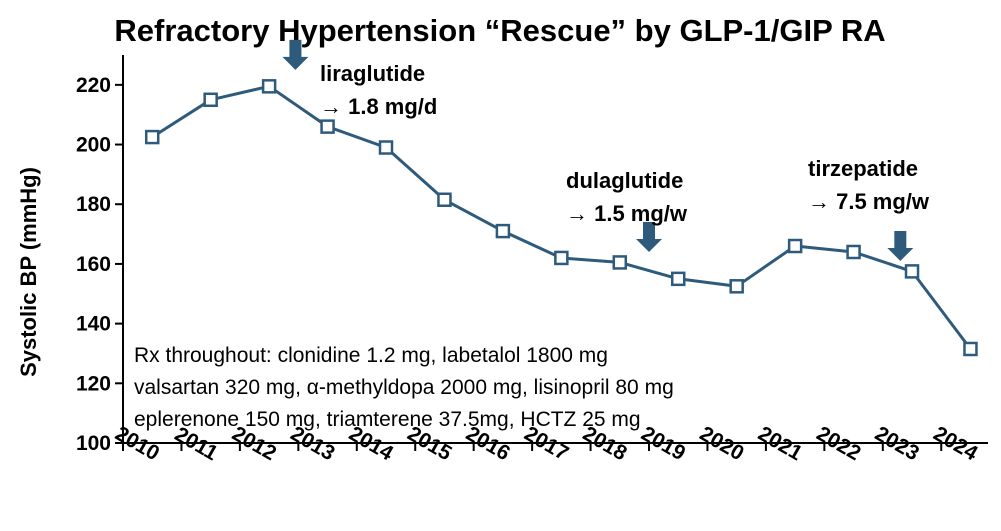  Describe the element at coordinates (839, 443) in the screenshot. I see `x-tick-label: 2022` at that location.